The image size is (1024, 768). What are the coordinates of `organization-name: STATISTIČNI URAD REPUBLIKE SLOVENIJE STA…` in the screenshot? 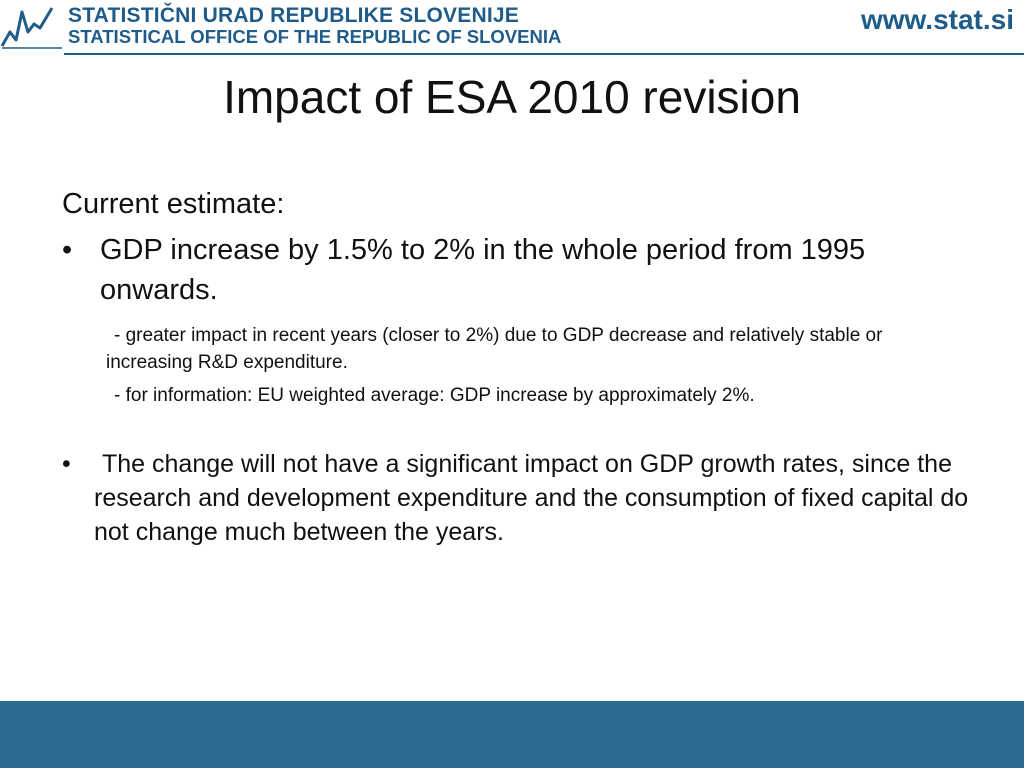 It's located at (314, 26).